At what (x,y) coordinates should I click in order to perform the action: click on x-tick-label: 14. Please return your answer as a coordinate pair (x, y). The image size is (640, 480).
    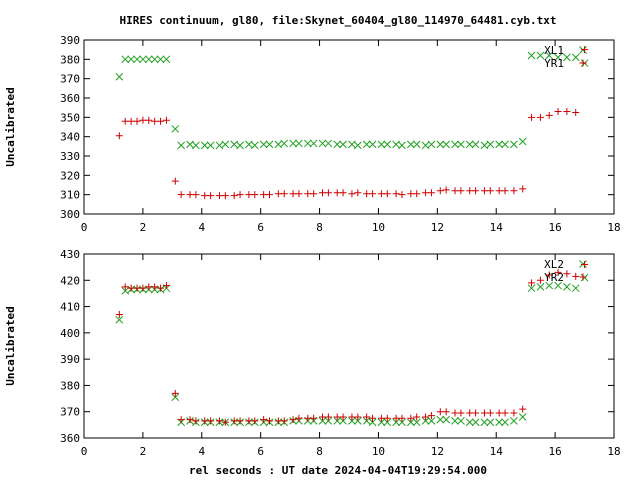
    Looking at the image, I should click on (497, 227).